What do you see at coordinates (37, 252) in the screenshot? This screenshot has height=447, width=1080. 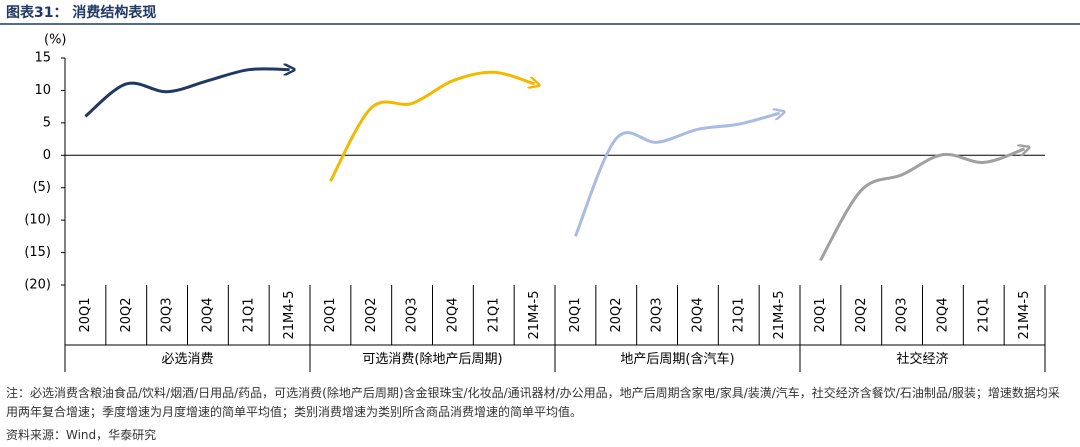 I see `y-tick-label: (15)` at bounding box center [37, 252].